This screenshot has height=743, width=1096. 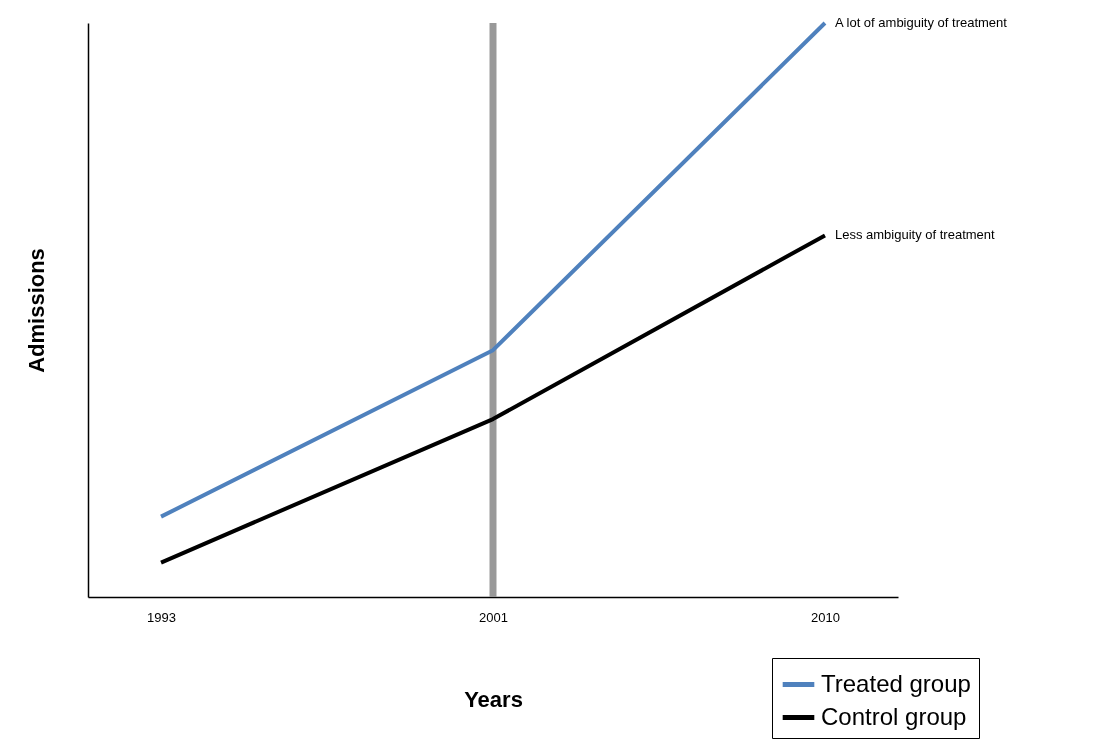 I want to click on x-tick-label: 2010, so click(x=825, y=617).